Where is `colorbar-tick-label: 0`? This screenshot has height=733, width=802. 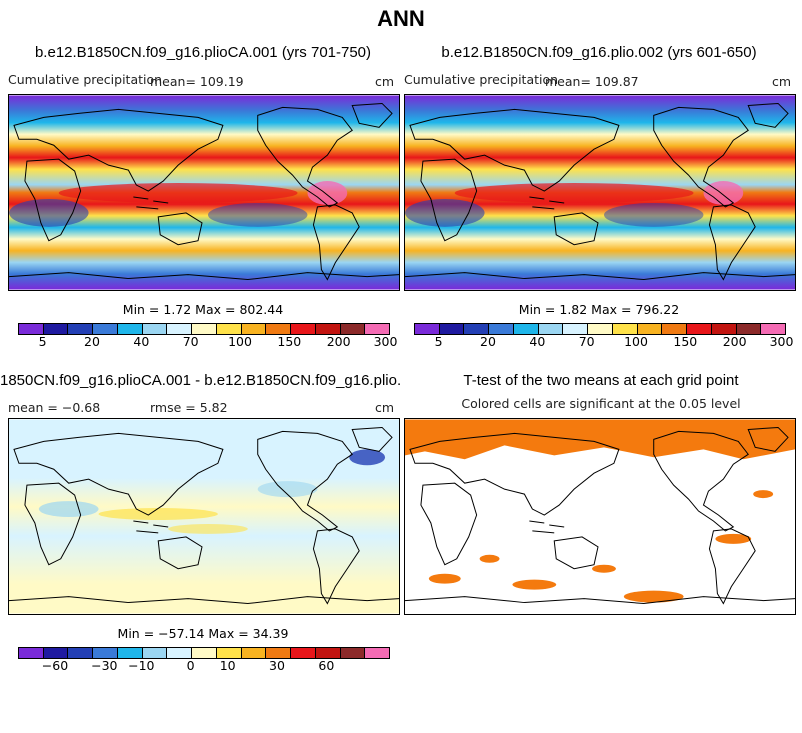 colorbar-tick-label: 0 is located at coordinates (190, 665).